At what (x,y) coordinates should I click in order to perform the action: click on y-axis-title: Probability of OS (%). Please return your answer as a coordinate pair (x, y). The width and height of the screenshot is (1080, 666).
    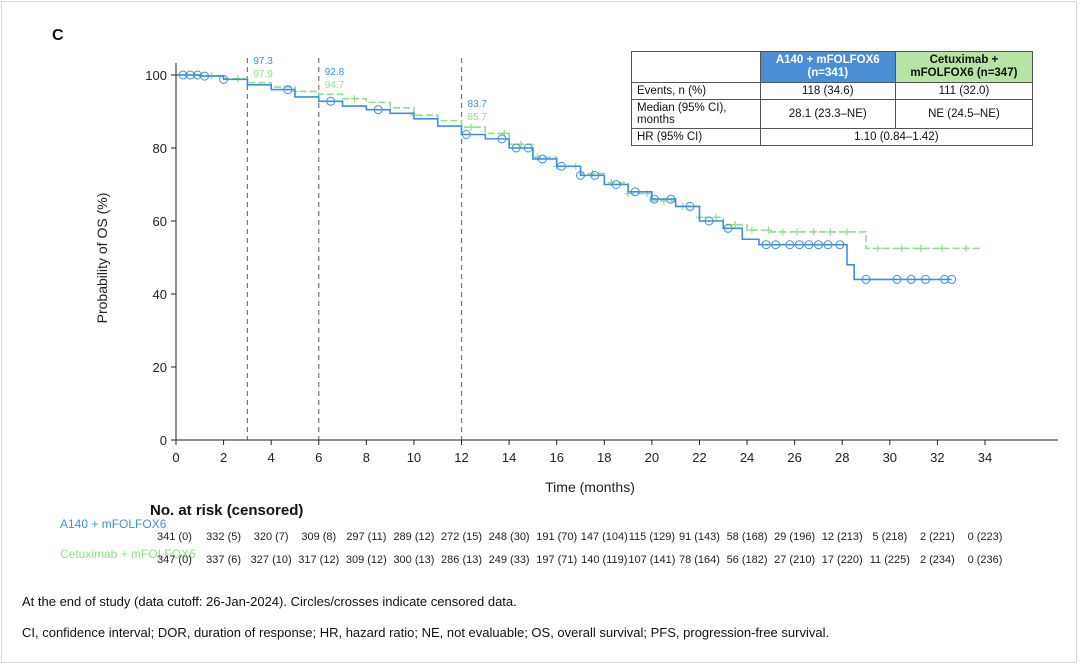
    Looking at the image, I should click on (102, 258).